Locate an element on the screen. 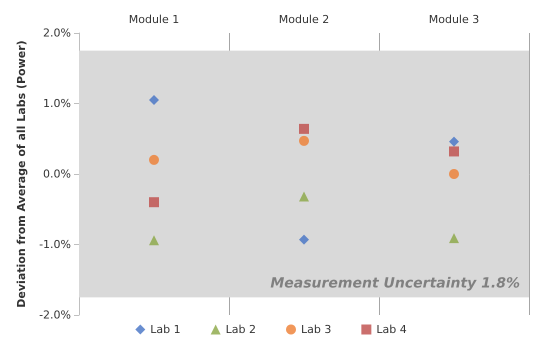 This screenshot has width=542, height=350. y-tick-label: -1.0% is located at coordinates (55, 244).